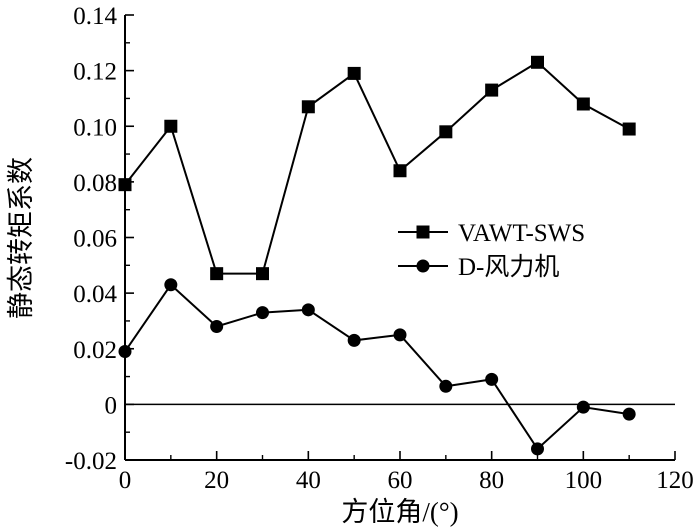 Image resolution: width=700 pixels, height=530 pixels. I want to click on x-tick-label: 60, so click(400, 480).